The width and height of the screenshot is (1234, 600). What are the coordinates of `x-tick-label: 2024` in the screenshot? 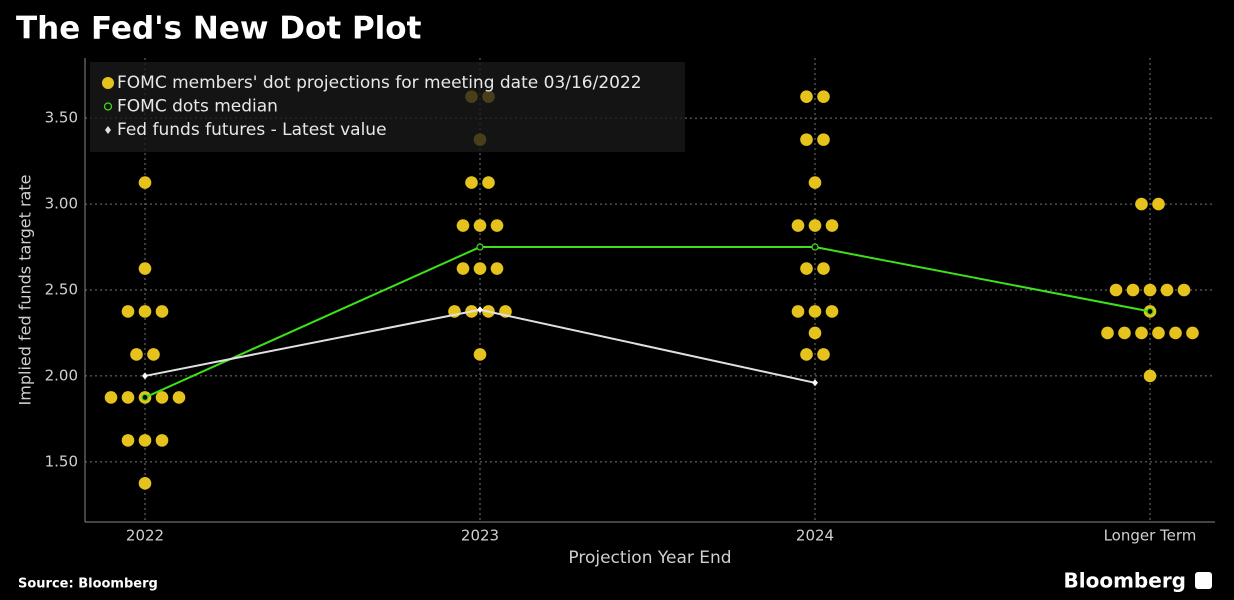 It's located at (815, 536).